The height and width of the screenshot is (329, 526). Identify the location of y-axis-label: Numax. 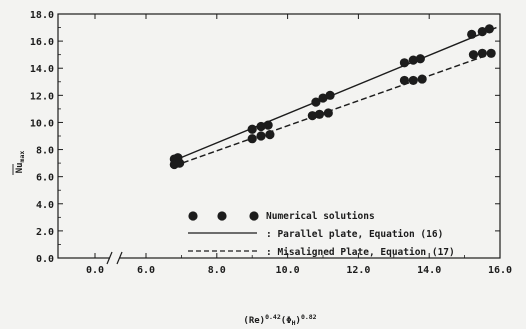
(19, 163).